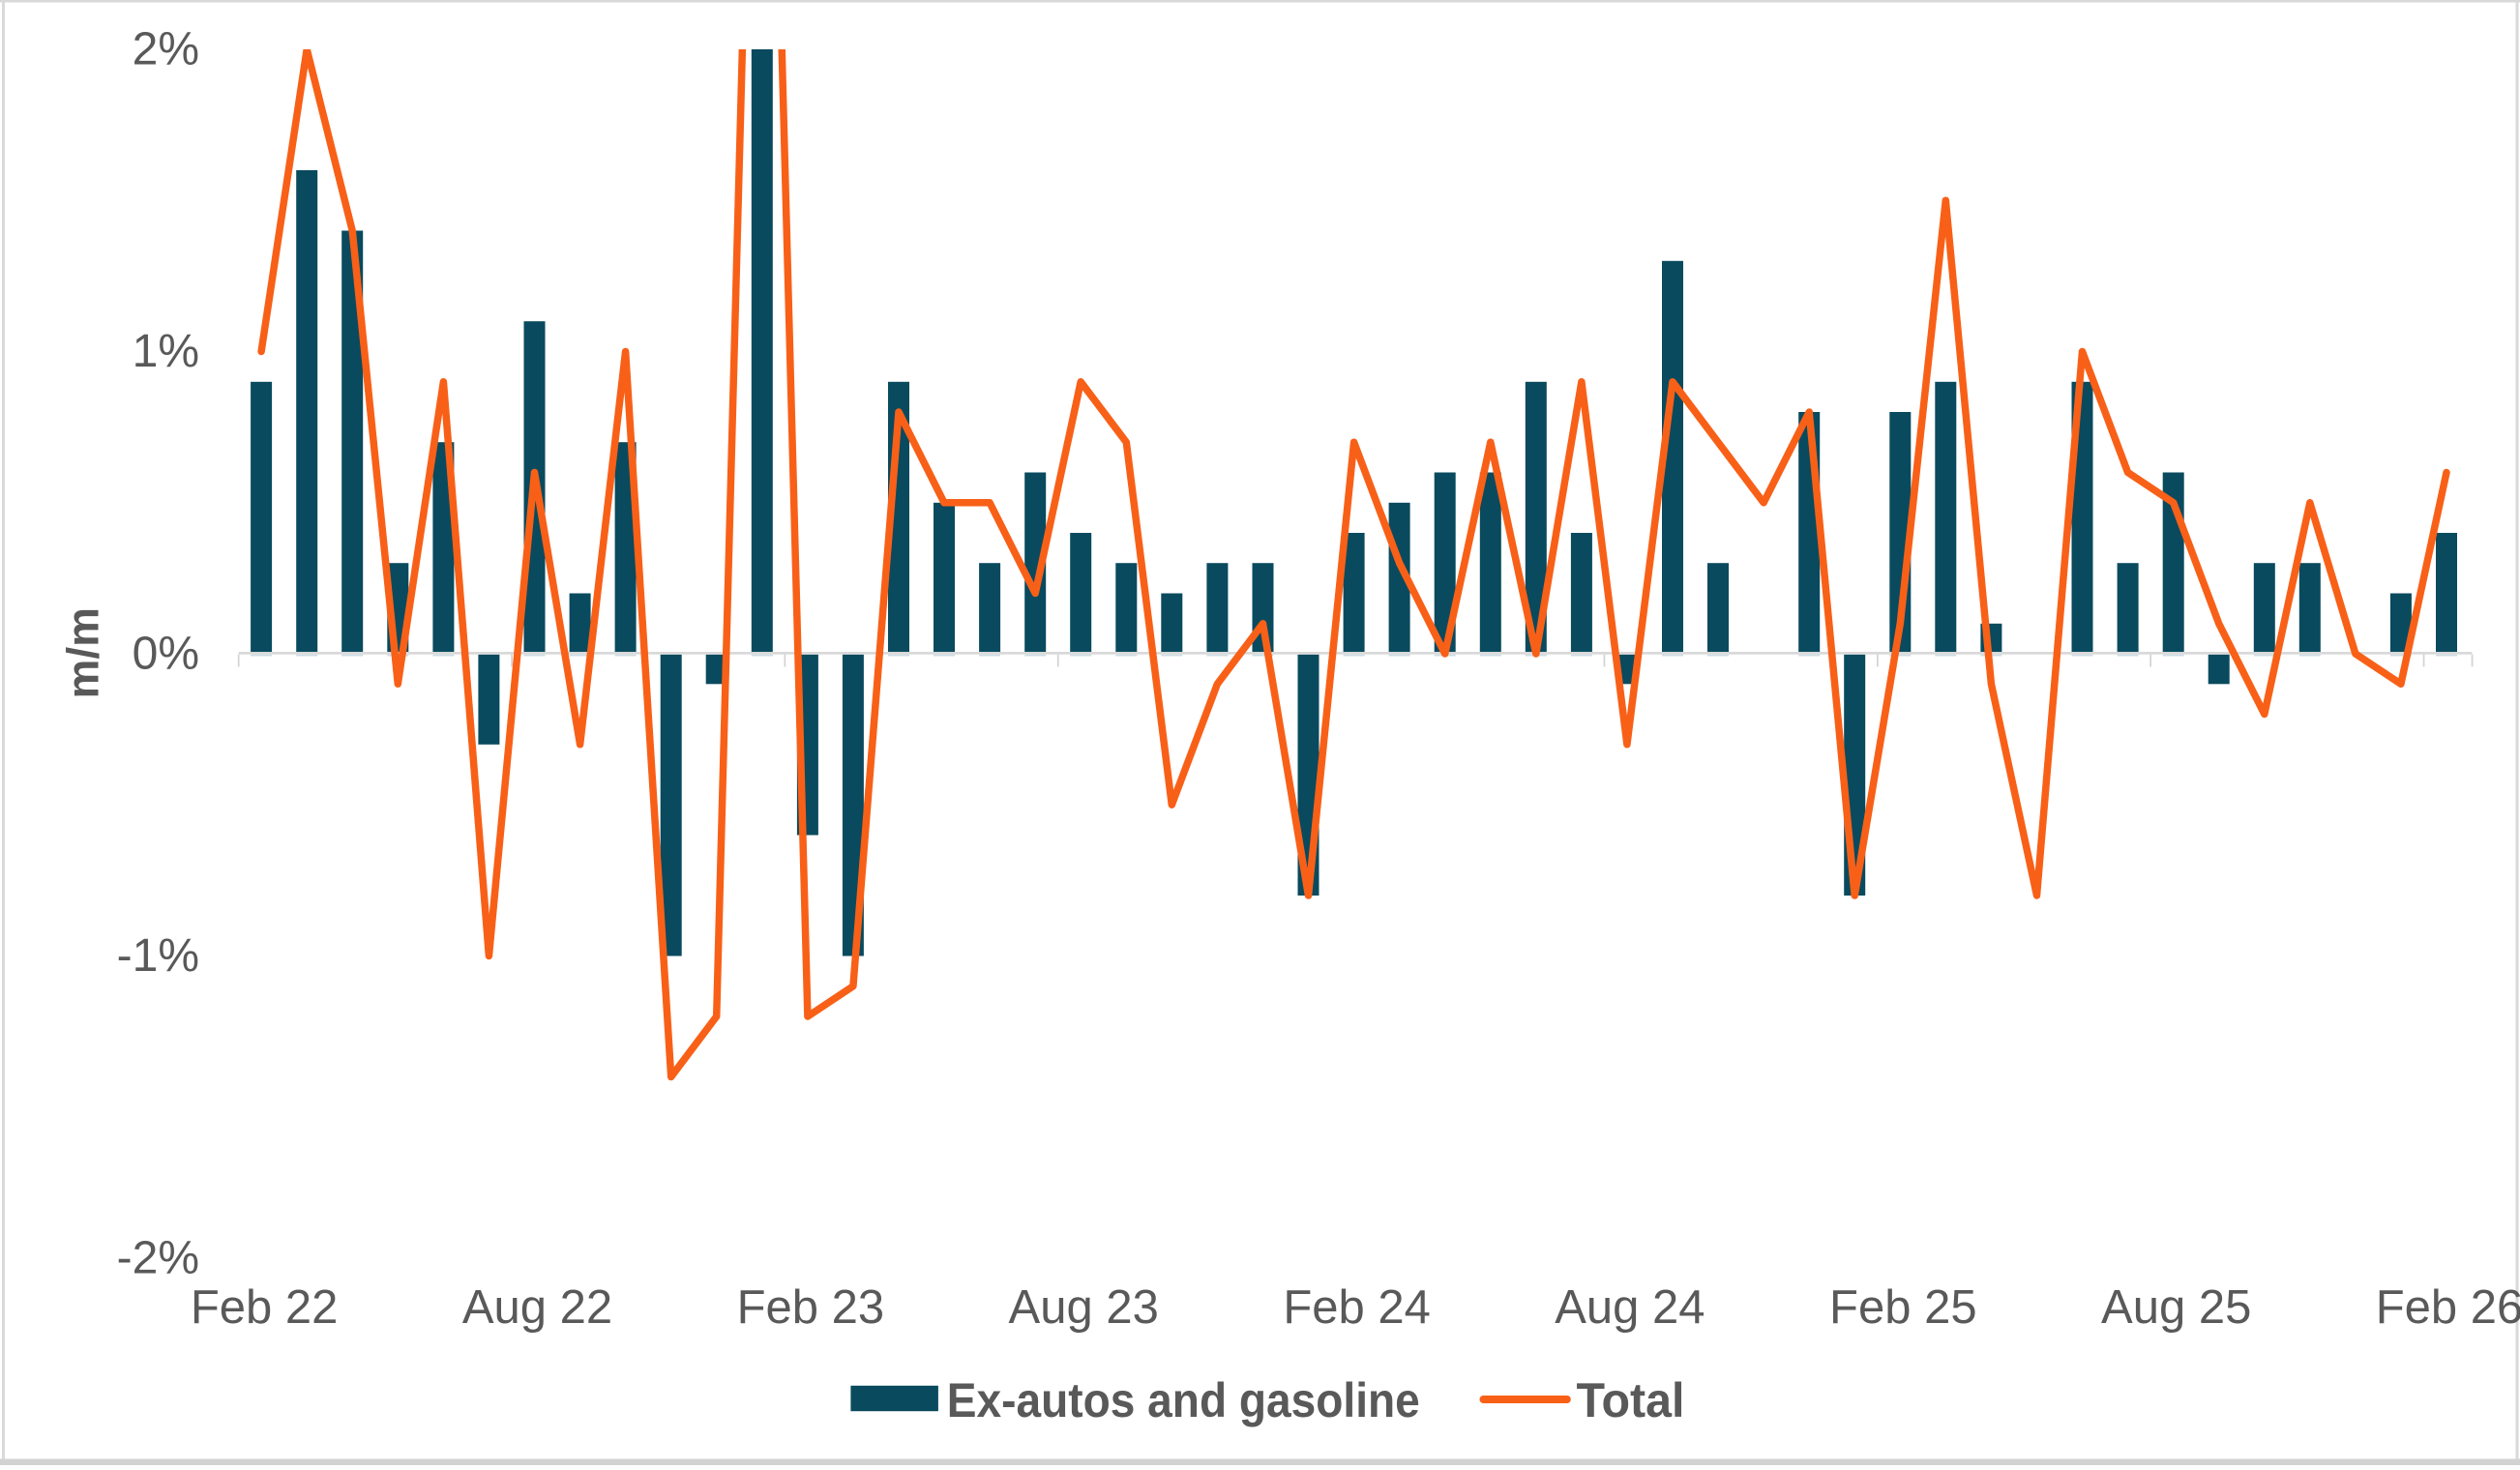 The width and height of the screenshot is (2520, 1470). Describe the element at coordinates (2176, 1307) in the screenshot. I see `svg-text: Aug 25` at that location.